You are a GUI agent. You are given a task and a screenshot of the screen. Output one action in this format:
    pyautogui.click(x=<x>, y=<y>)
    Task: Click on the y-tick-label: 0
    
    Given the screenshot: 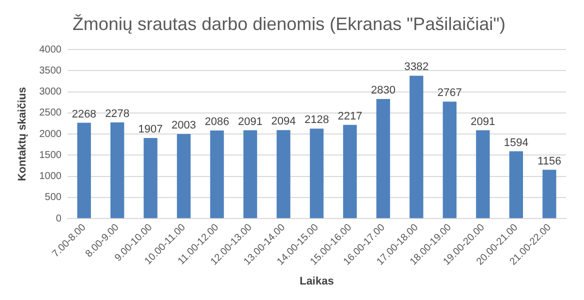 What is the action you would take?
    pyautogui.click(x=59, y=218)
    